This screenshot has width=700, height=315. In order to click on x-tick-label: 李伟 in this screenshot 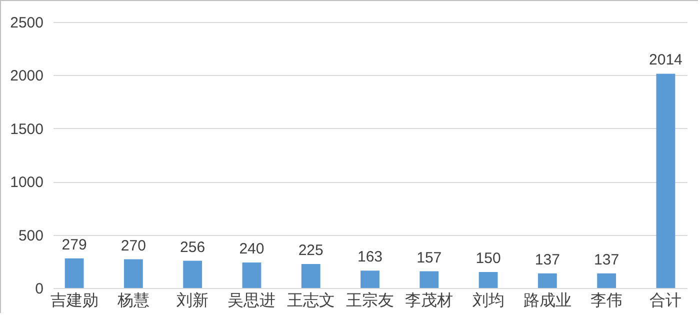, I will do `click(606, 301)`.